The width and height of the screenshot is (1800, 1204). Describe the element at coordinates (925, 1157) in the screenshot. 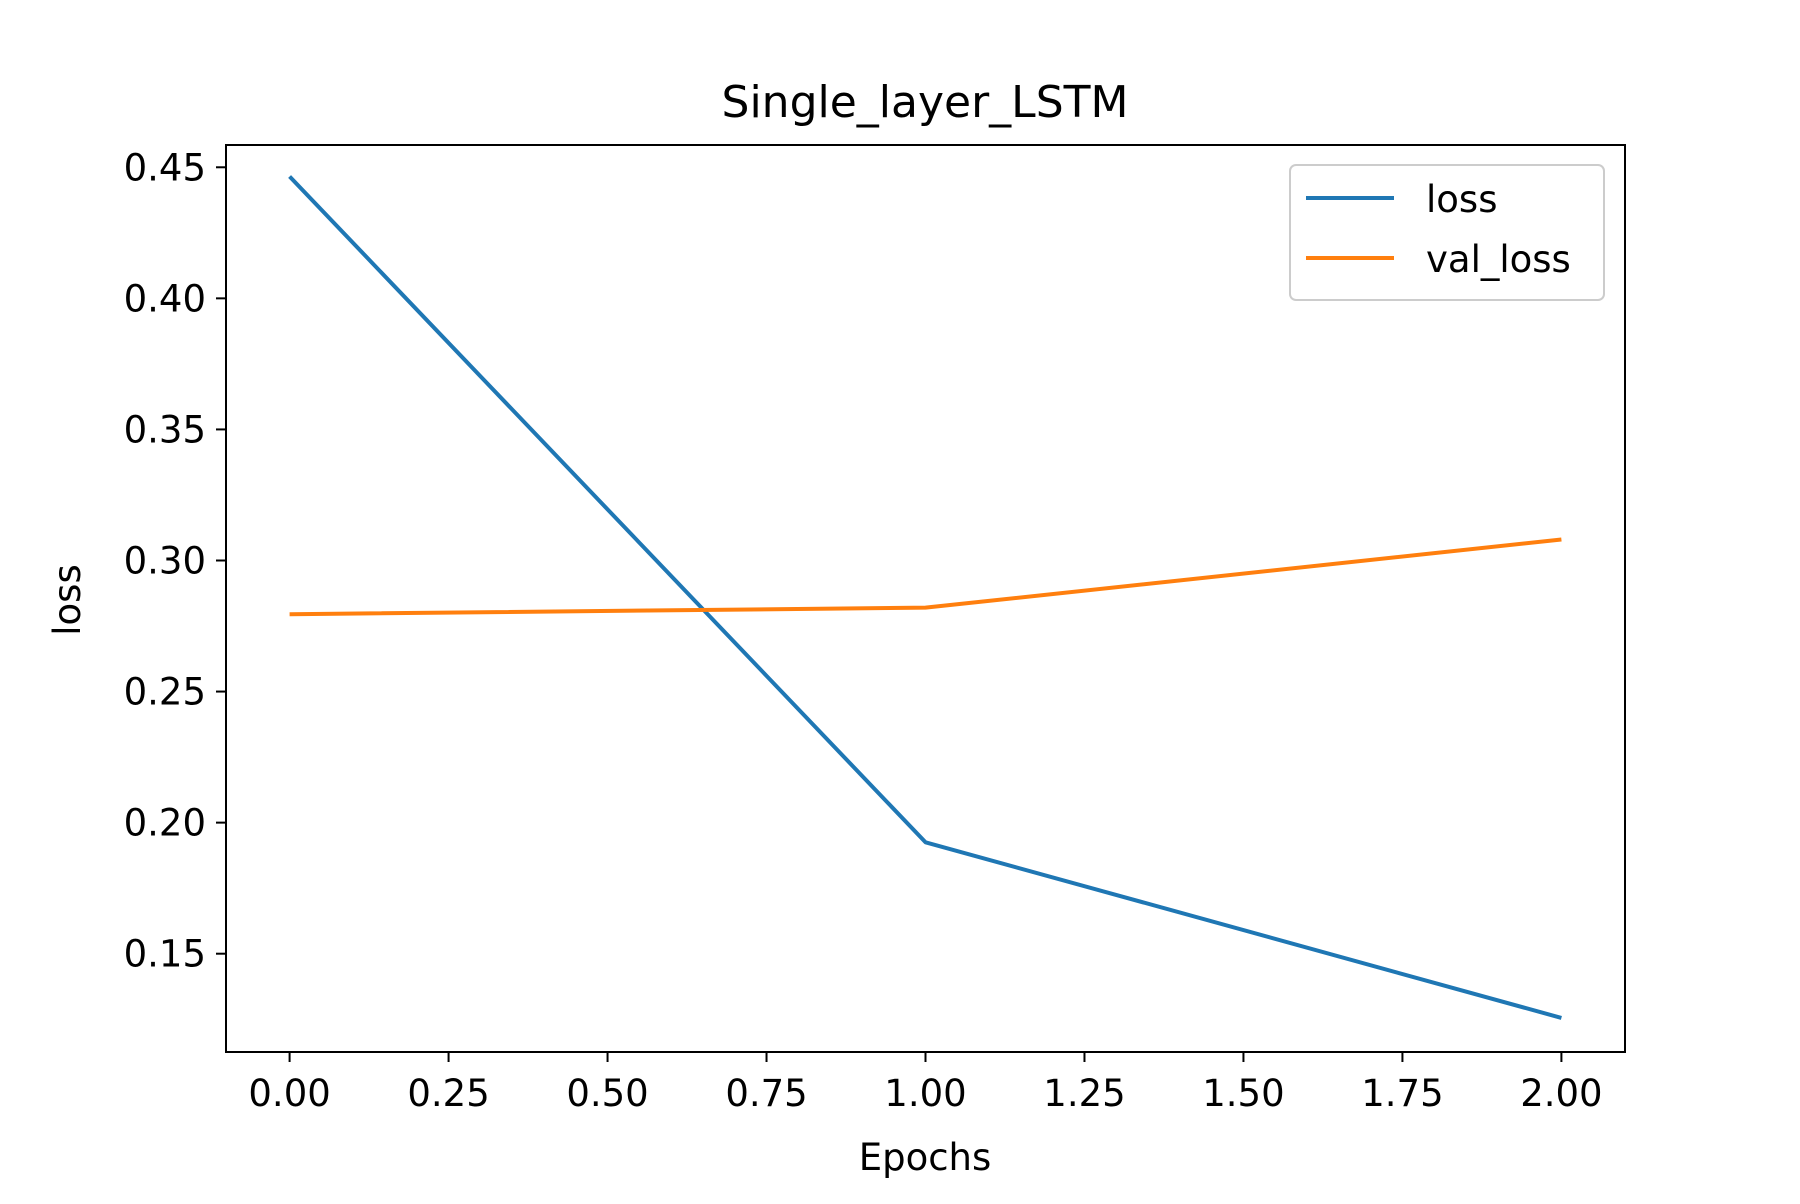

I see `x-axis-label: Epochs` at that location.